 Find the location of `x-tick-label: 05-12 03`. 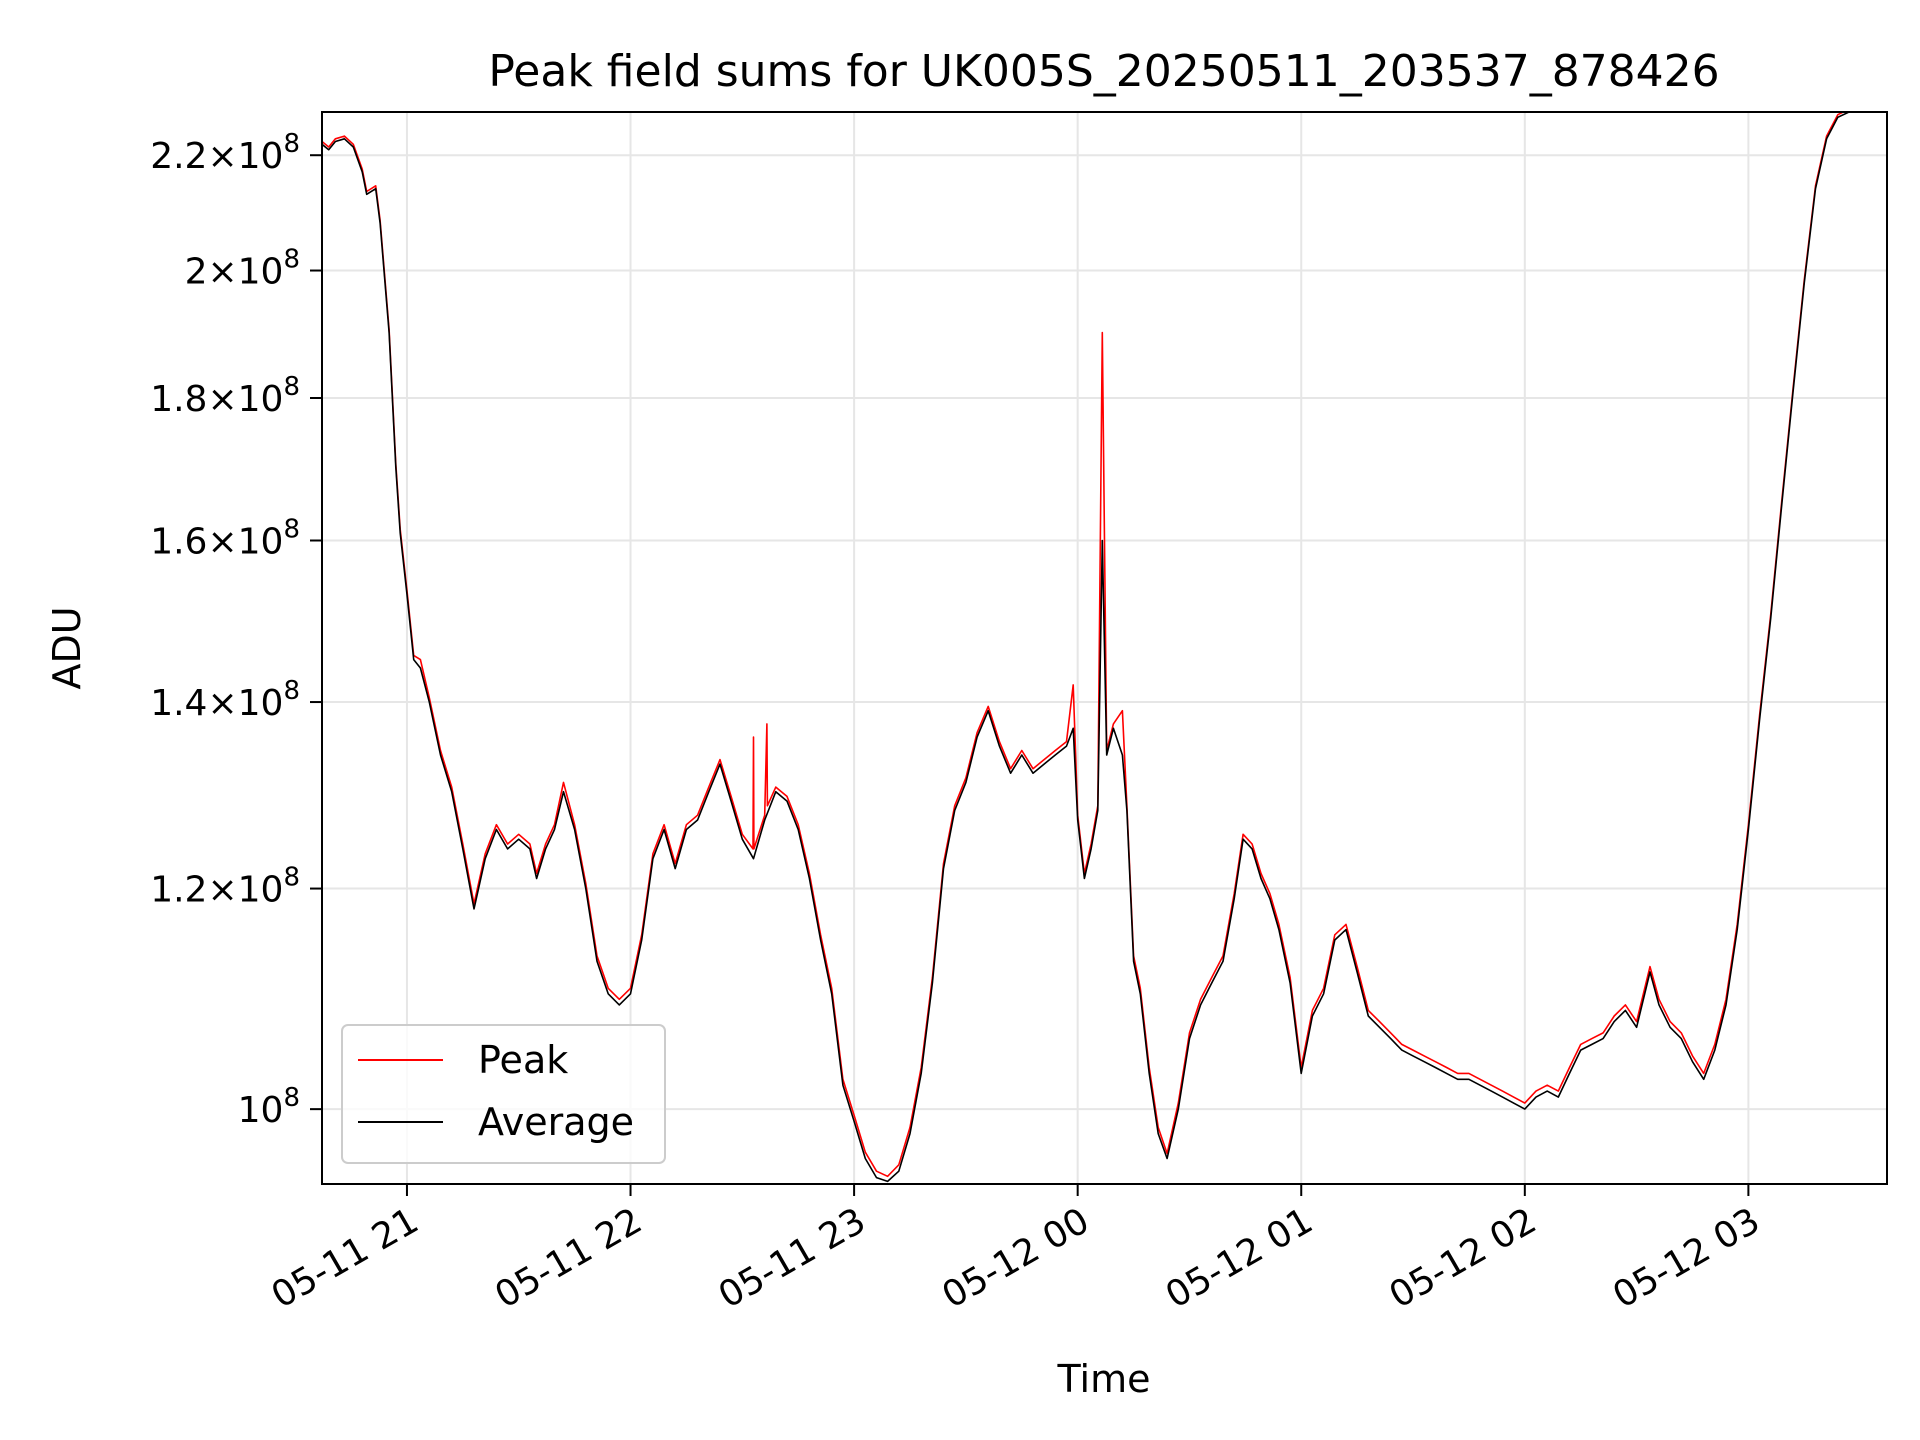

x-tick-label: 05-12 03 is located at coordinates (1686, 1258).